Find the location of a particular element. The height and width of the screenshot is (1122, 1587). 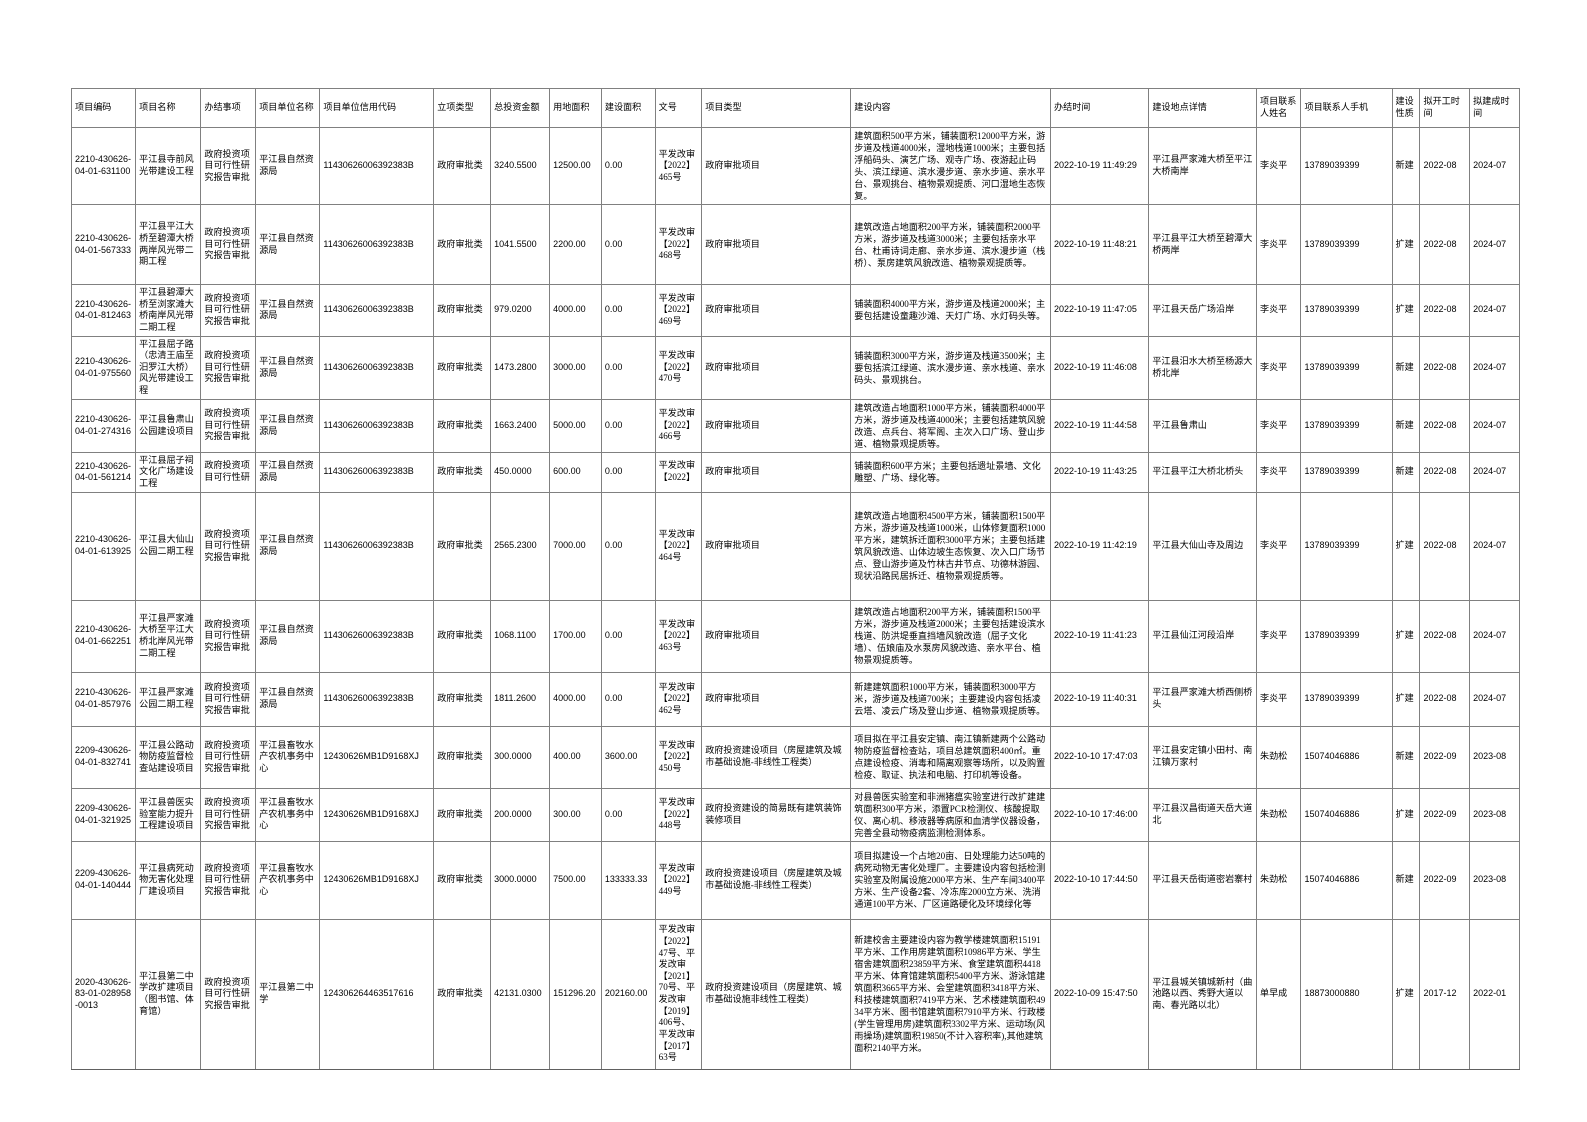

cell-project-code: 2210-430626-04-01-662251 is located at coordinates (103, 636).